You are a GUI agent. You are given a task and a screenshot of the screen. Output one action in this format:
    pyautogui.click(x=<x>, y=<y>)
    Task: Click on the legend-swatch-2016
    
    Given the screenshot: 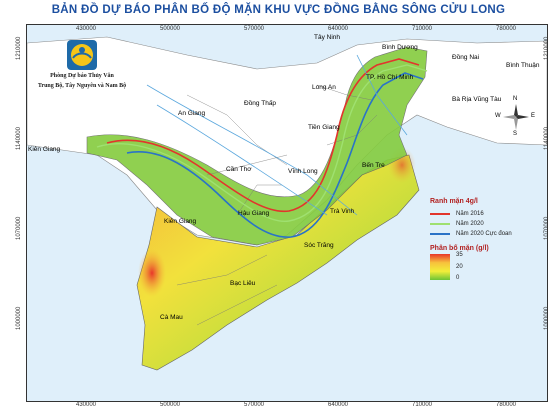 What is the action you would take?
    pyautogui.click(x=440, y=214)
    